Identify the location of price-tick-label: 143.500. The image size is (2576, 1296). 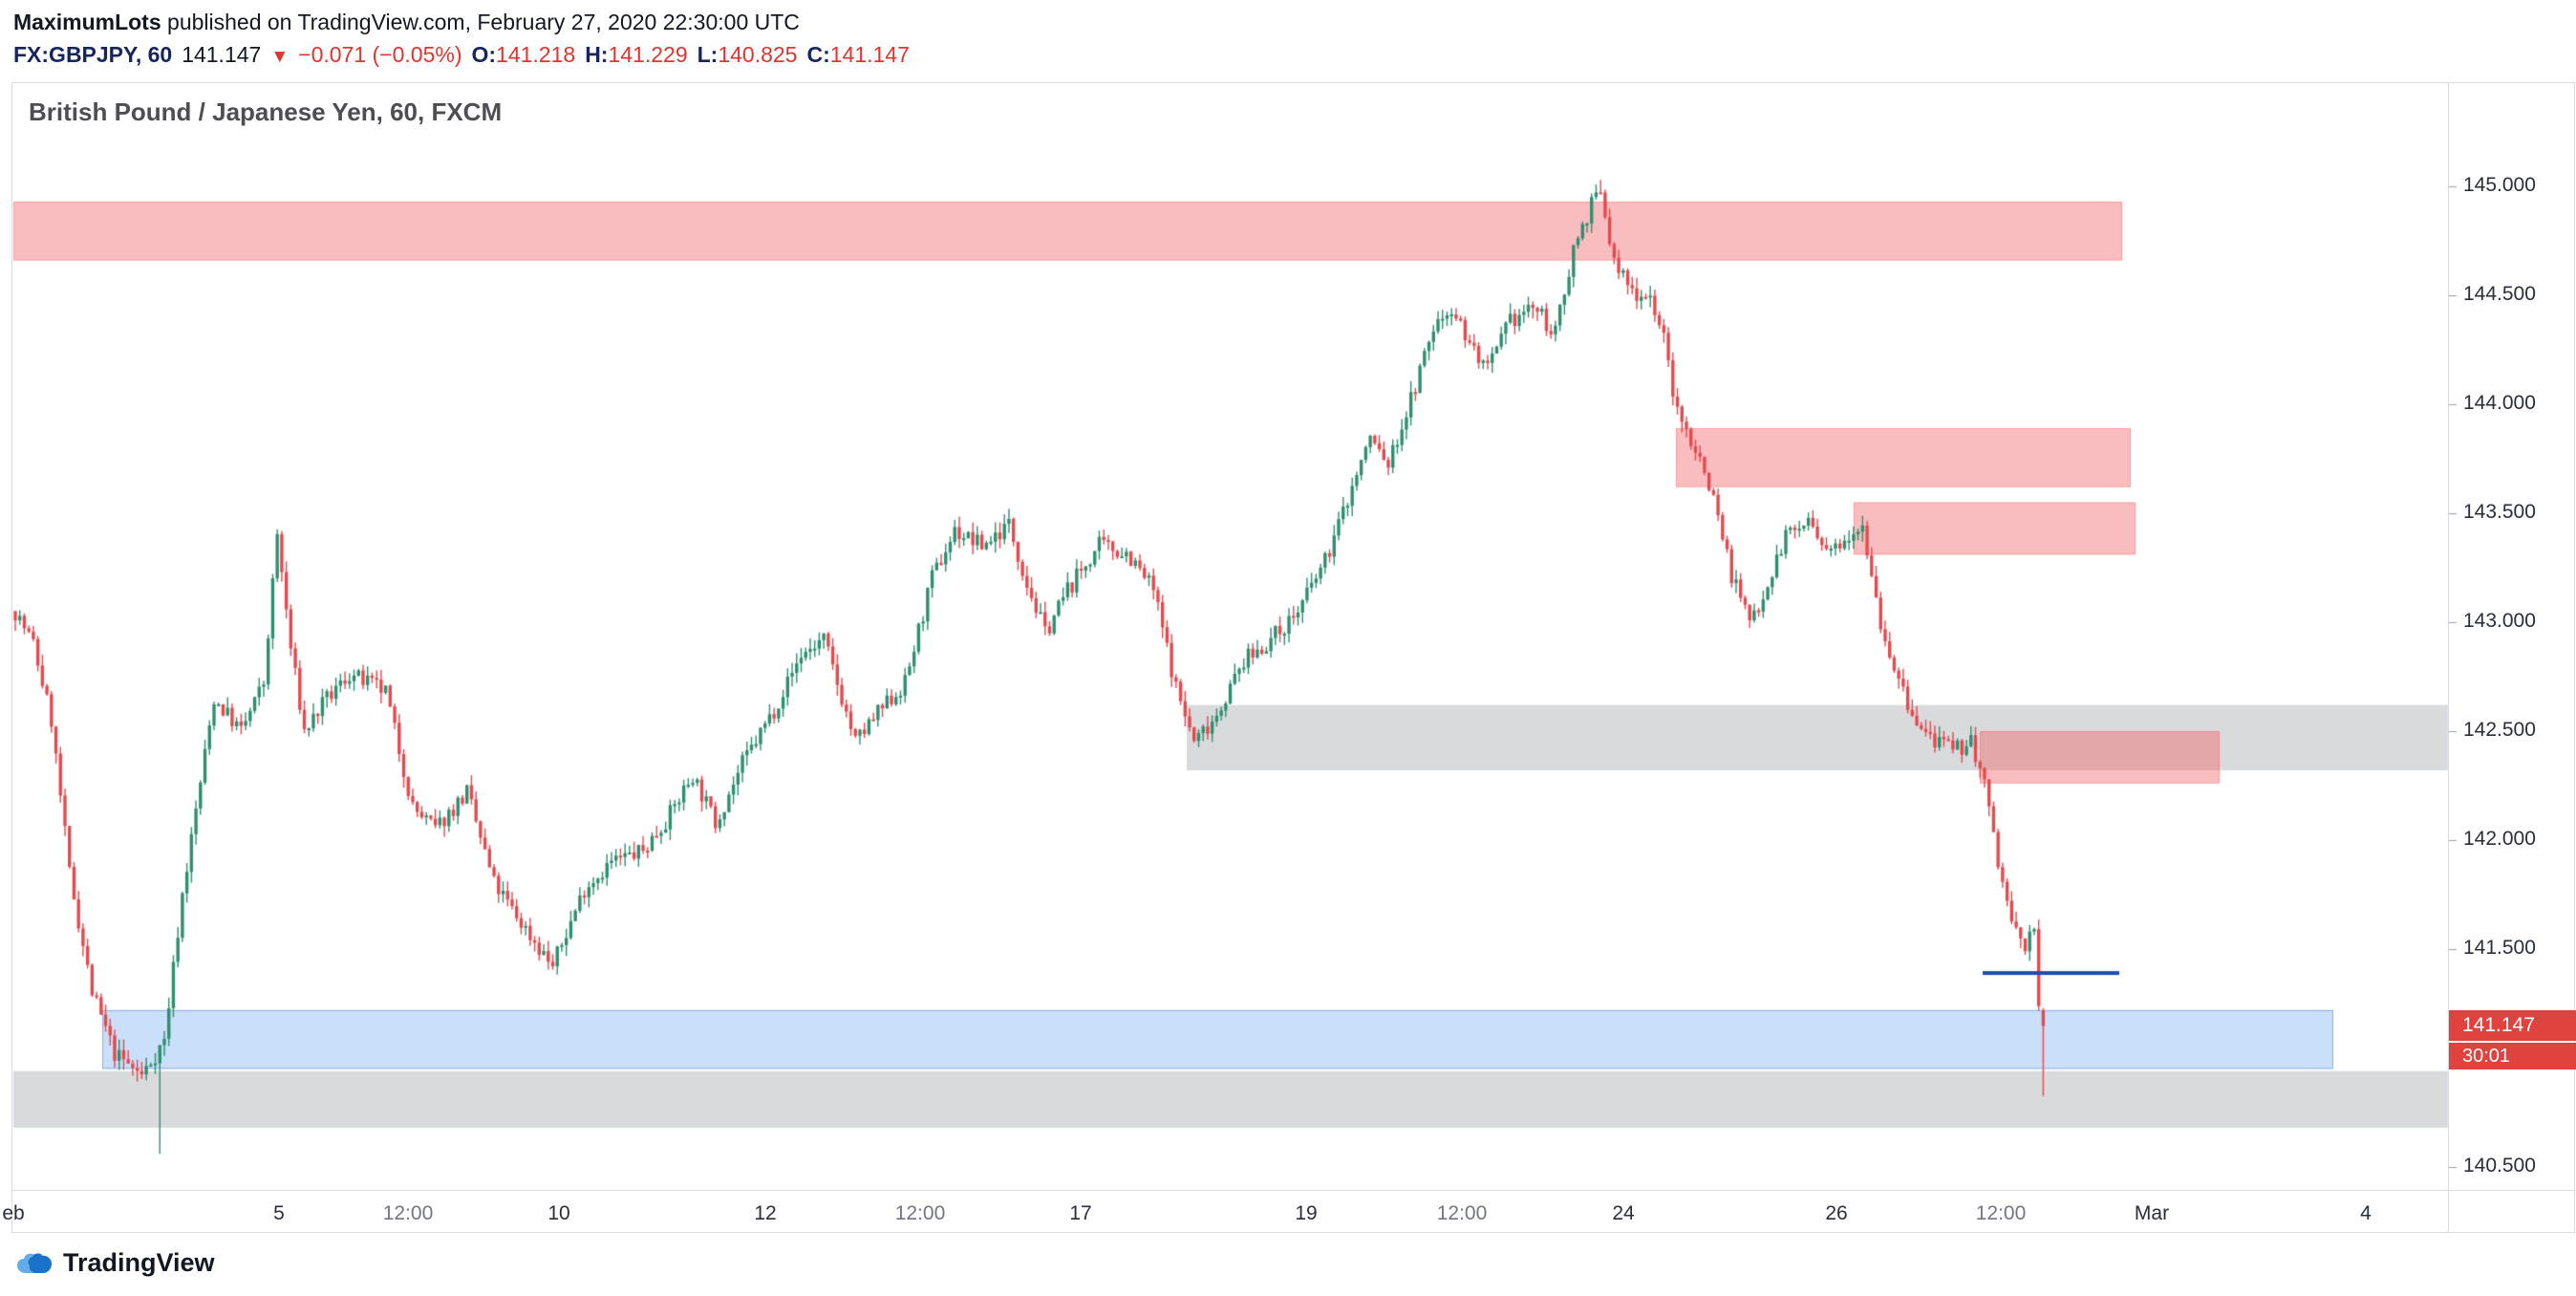
(2499, 512).